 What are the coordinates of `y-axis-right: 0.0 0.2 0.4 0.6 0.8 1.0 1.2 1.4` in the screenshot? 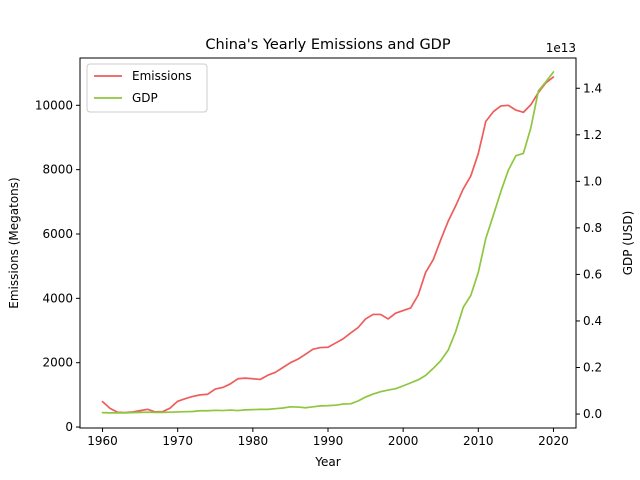 It's located at (589, 251).